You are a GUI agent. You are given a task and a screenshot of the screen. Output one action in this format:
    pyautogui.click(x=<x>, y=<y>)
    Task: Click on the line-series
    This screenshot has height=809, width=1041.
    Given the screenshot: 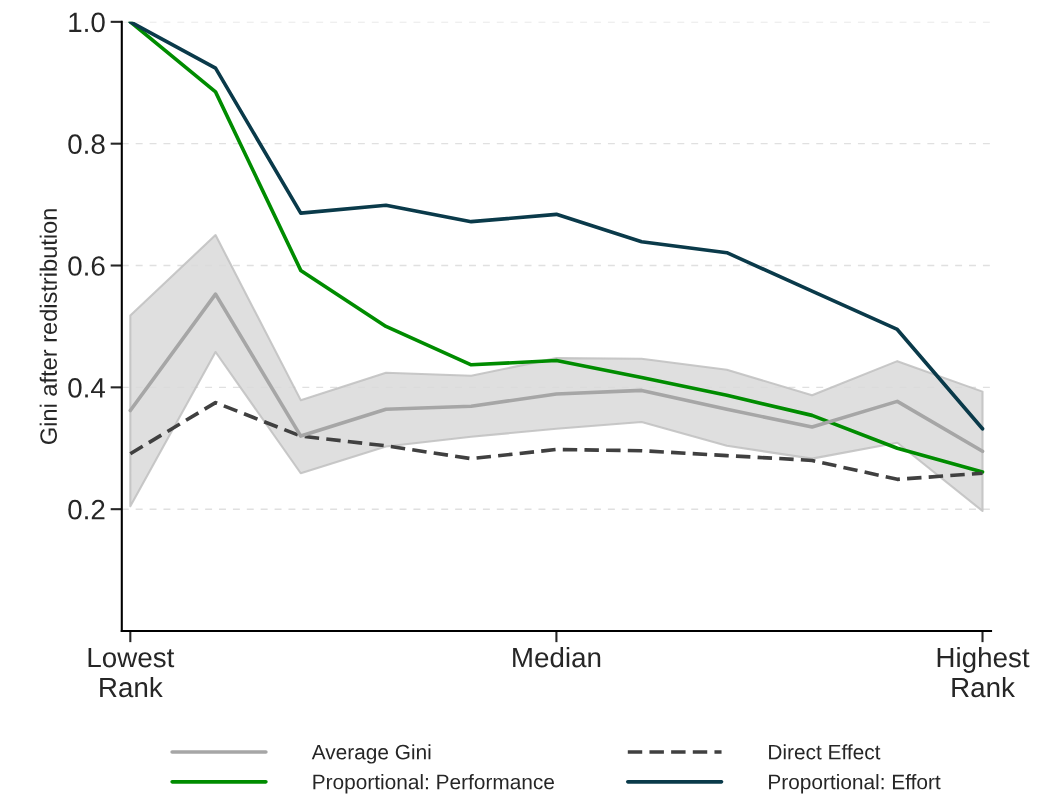 What is the action you would take?
    pyautogui.click(x=556, y=441)
    